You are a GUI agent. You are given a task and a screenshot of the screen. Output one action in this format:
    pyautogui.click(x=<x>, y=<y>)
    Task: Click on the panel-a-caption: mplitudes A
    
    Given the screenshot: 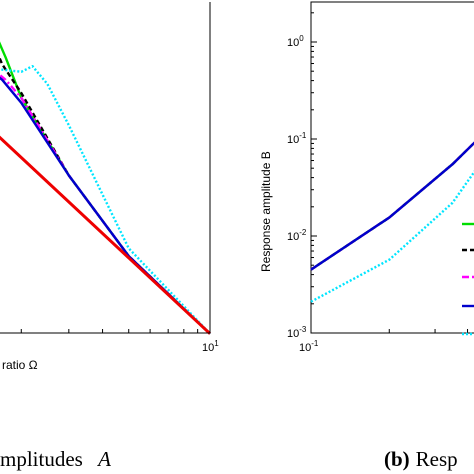 What is the action you would take?
    pyautogui.click(x=55, y=459)
    